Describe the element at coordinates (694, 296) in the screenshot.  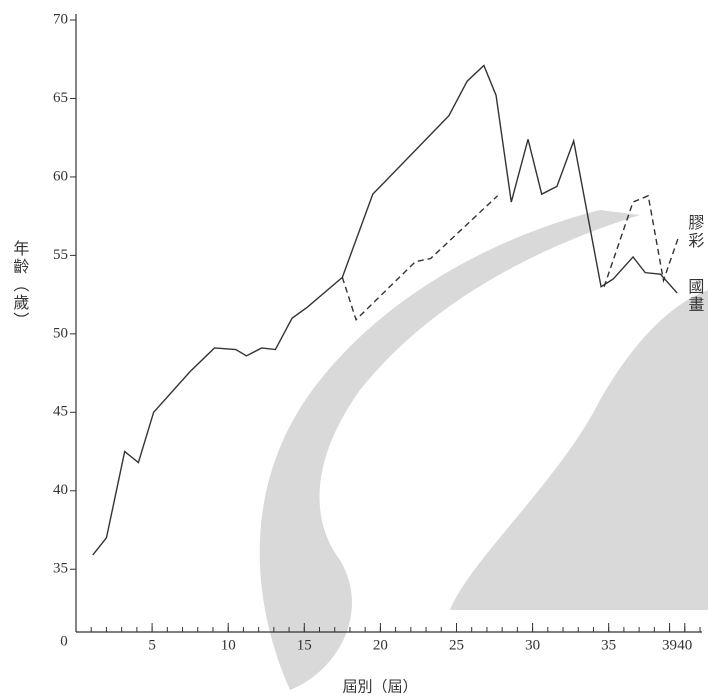
I see `series-label: 國畫` at that location.